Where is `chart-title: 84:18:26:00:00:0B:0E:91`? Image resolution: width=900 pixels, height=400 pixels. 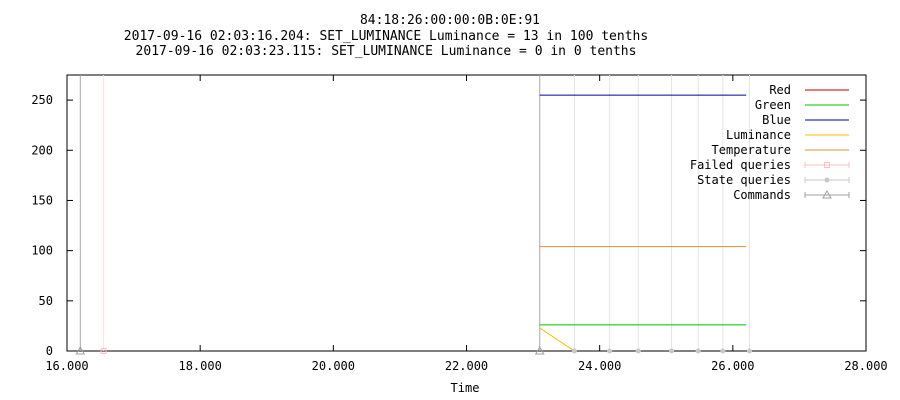 chart-title: 84:18:26:00:00:0B:0E:91 is located at coordinates (449, 20).